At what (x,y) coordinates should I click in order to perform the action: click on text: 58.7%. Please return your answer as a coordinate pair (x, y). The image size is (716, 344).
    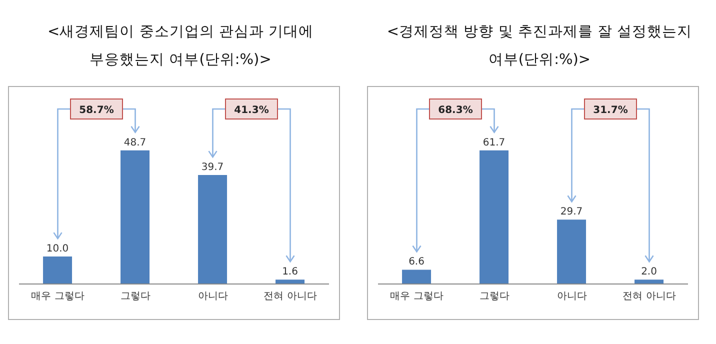
    Looking at the image, I should click on (96, 110).